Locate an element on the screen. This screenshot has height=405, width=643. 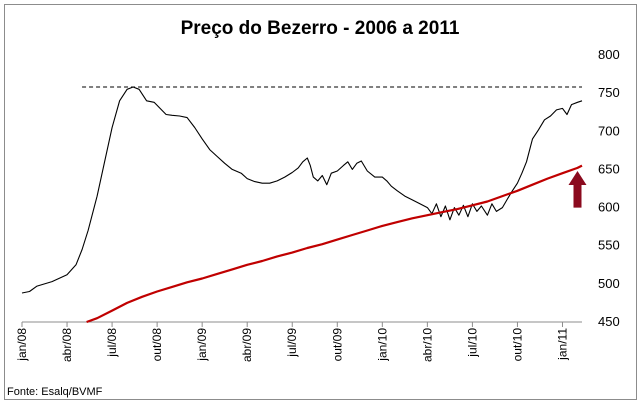
x-tick-label: abr/10 is located at coordinates (427, 345).